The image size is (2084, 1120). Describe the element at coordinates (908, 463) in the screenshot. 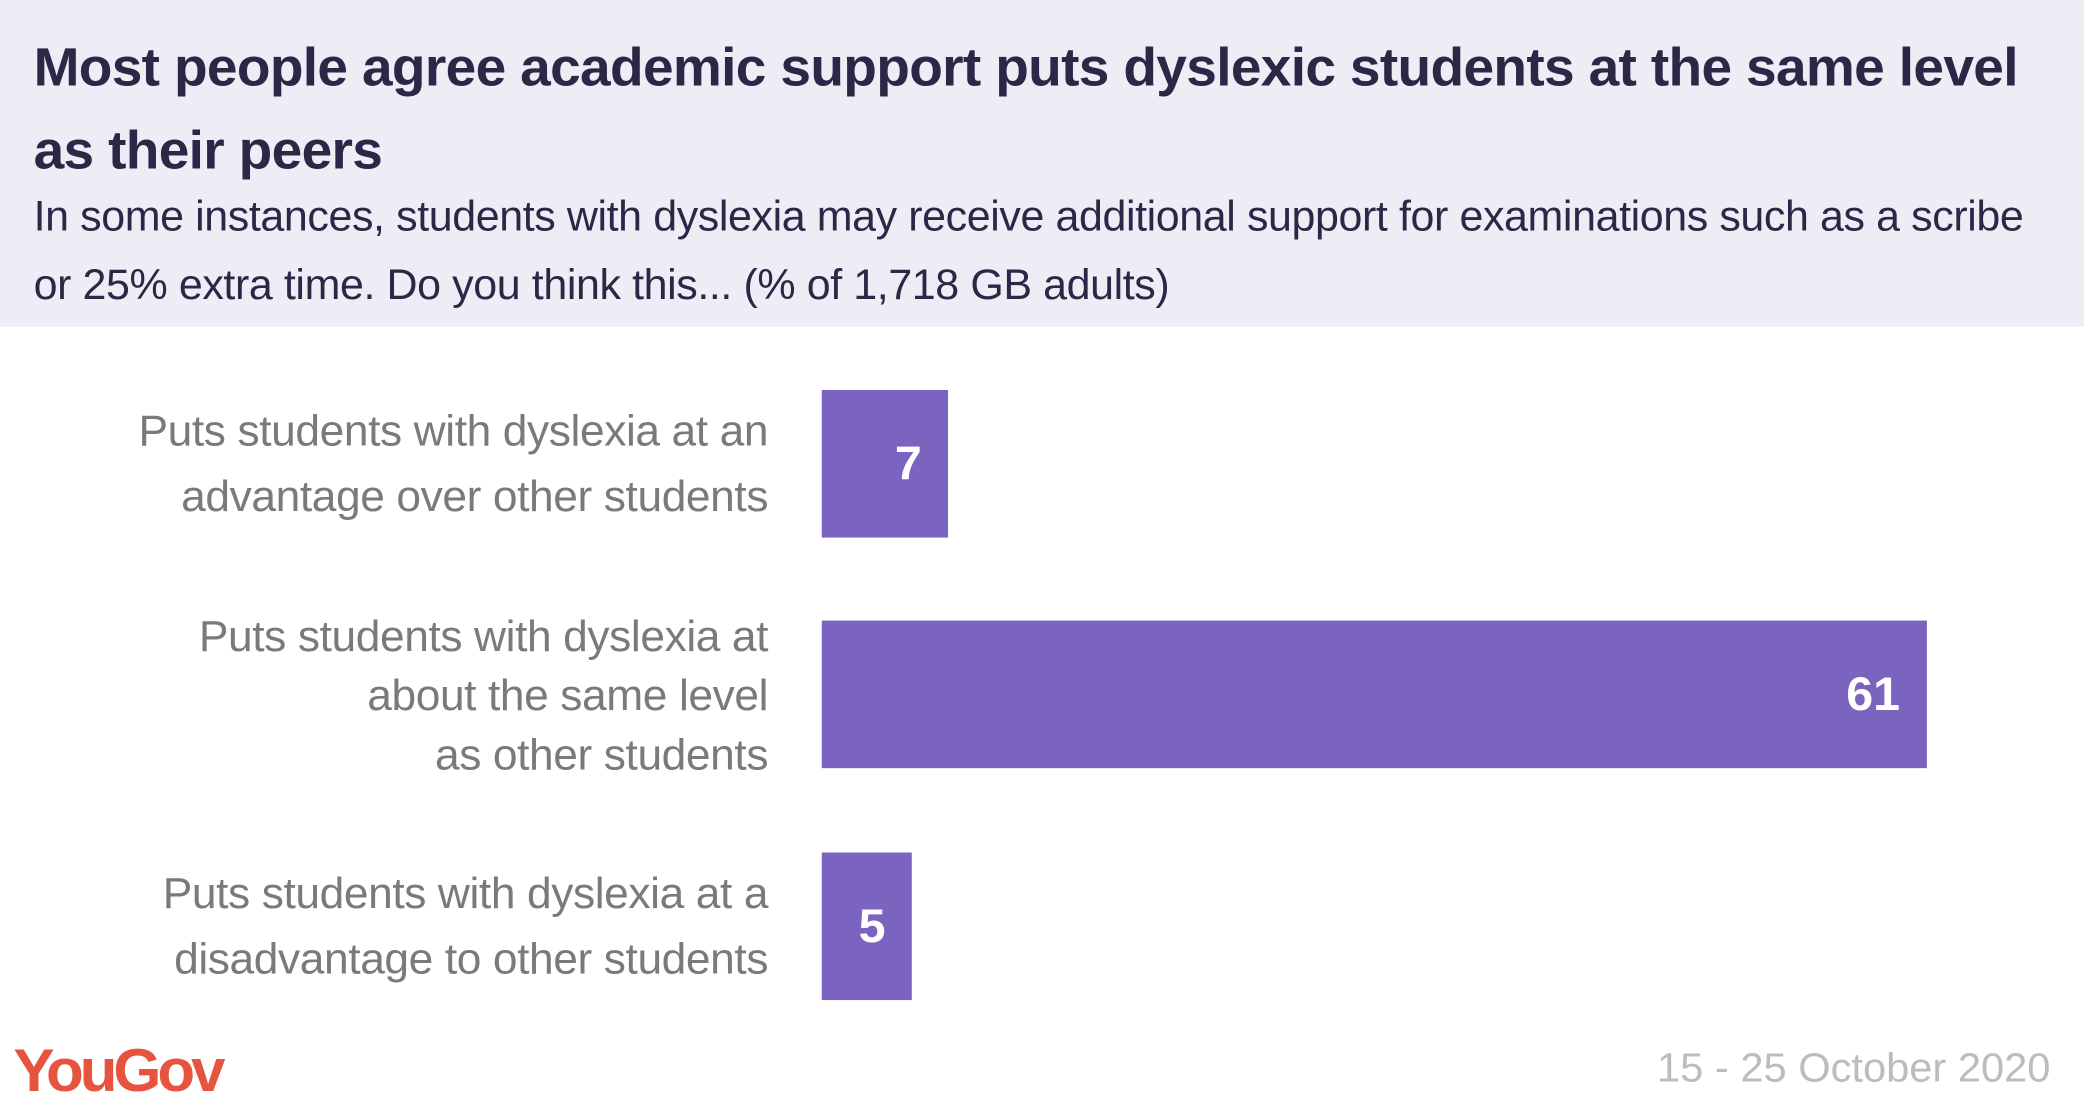

I see `data-label: 7` at that location.